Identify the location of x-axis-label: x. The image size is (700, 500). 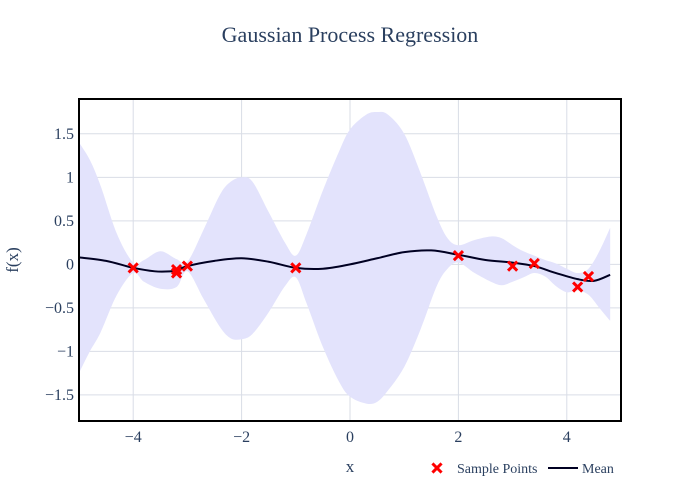
(350, 466).